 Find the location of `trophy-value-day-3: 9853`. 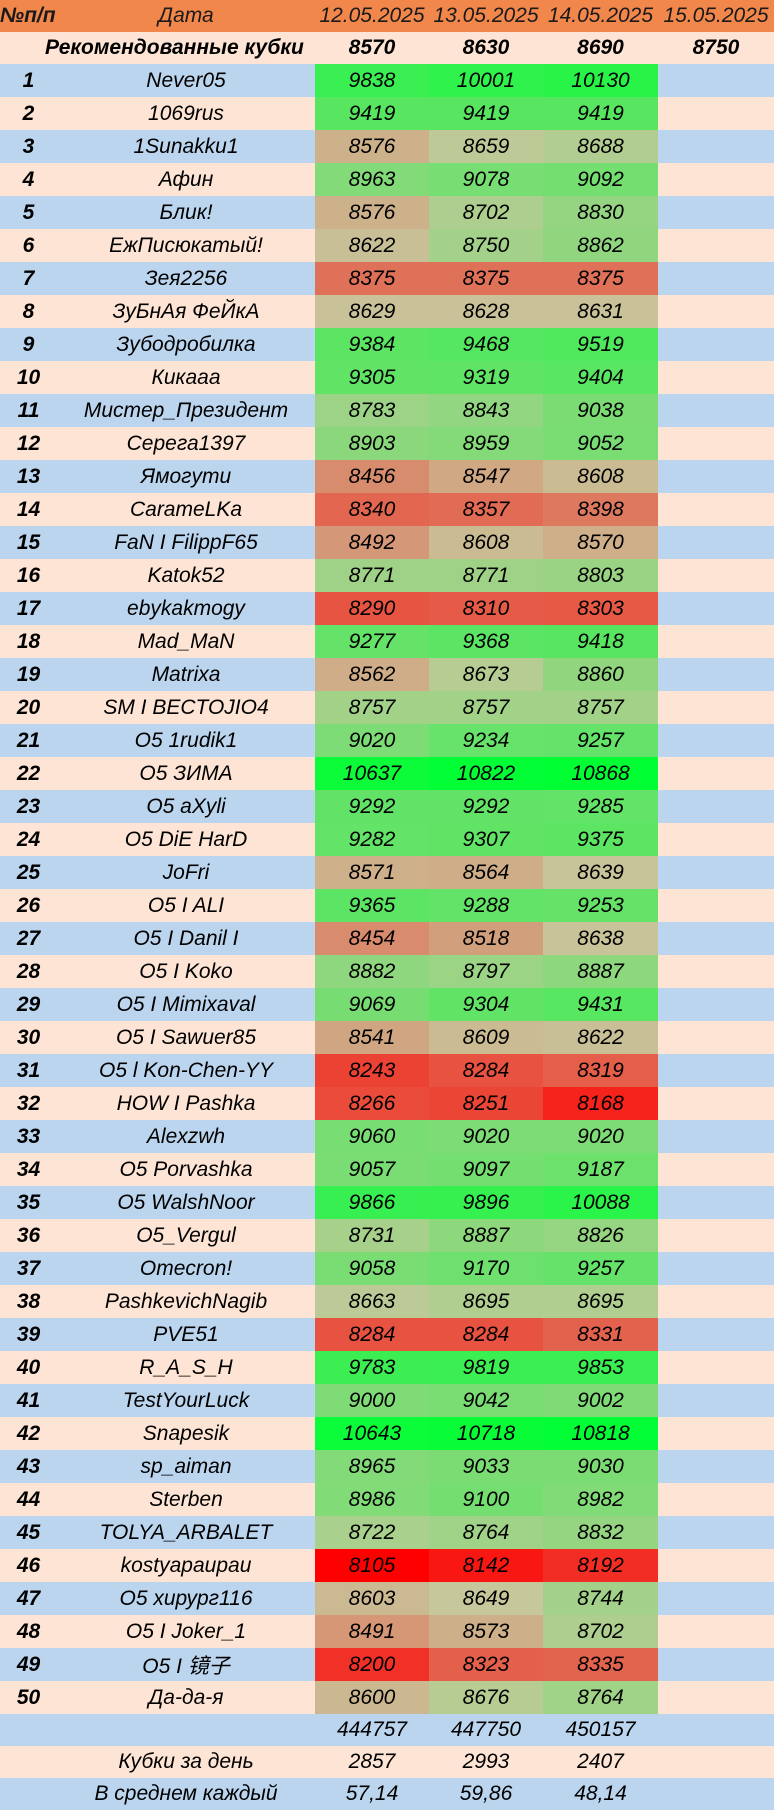

trophy-value-day-3: 9853 is located at coordinates (600, 1367).